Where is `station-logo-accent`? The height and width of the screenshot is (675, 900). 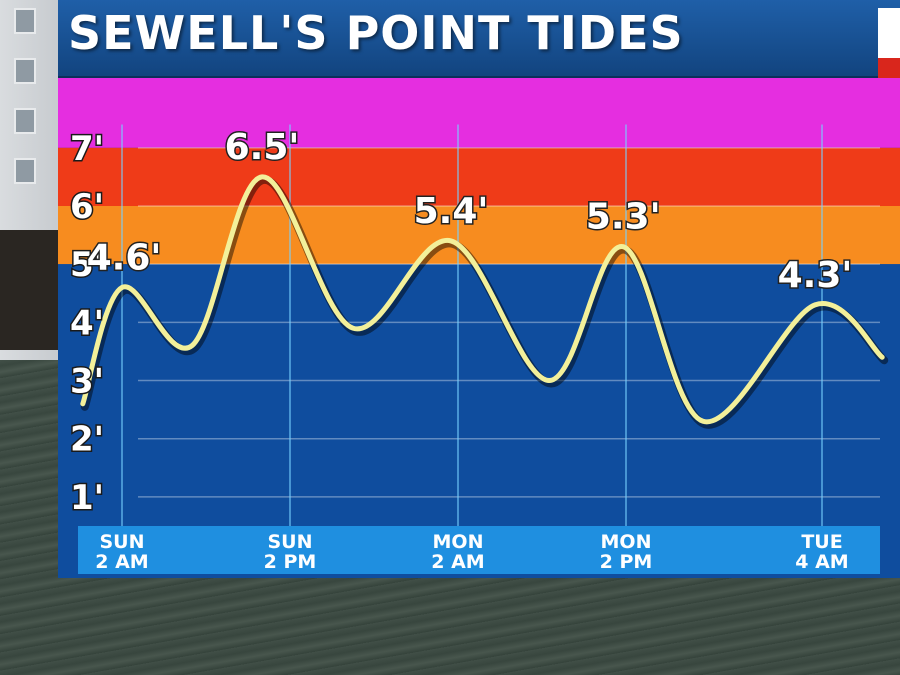
station-logo-accent is located at coordinates (889, 71).